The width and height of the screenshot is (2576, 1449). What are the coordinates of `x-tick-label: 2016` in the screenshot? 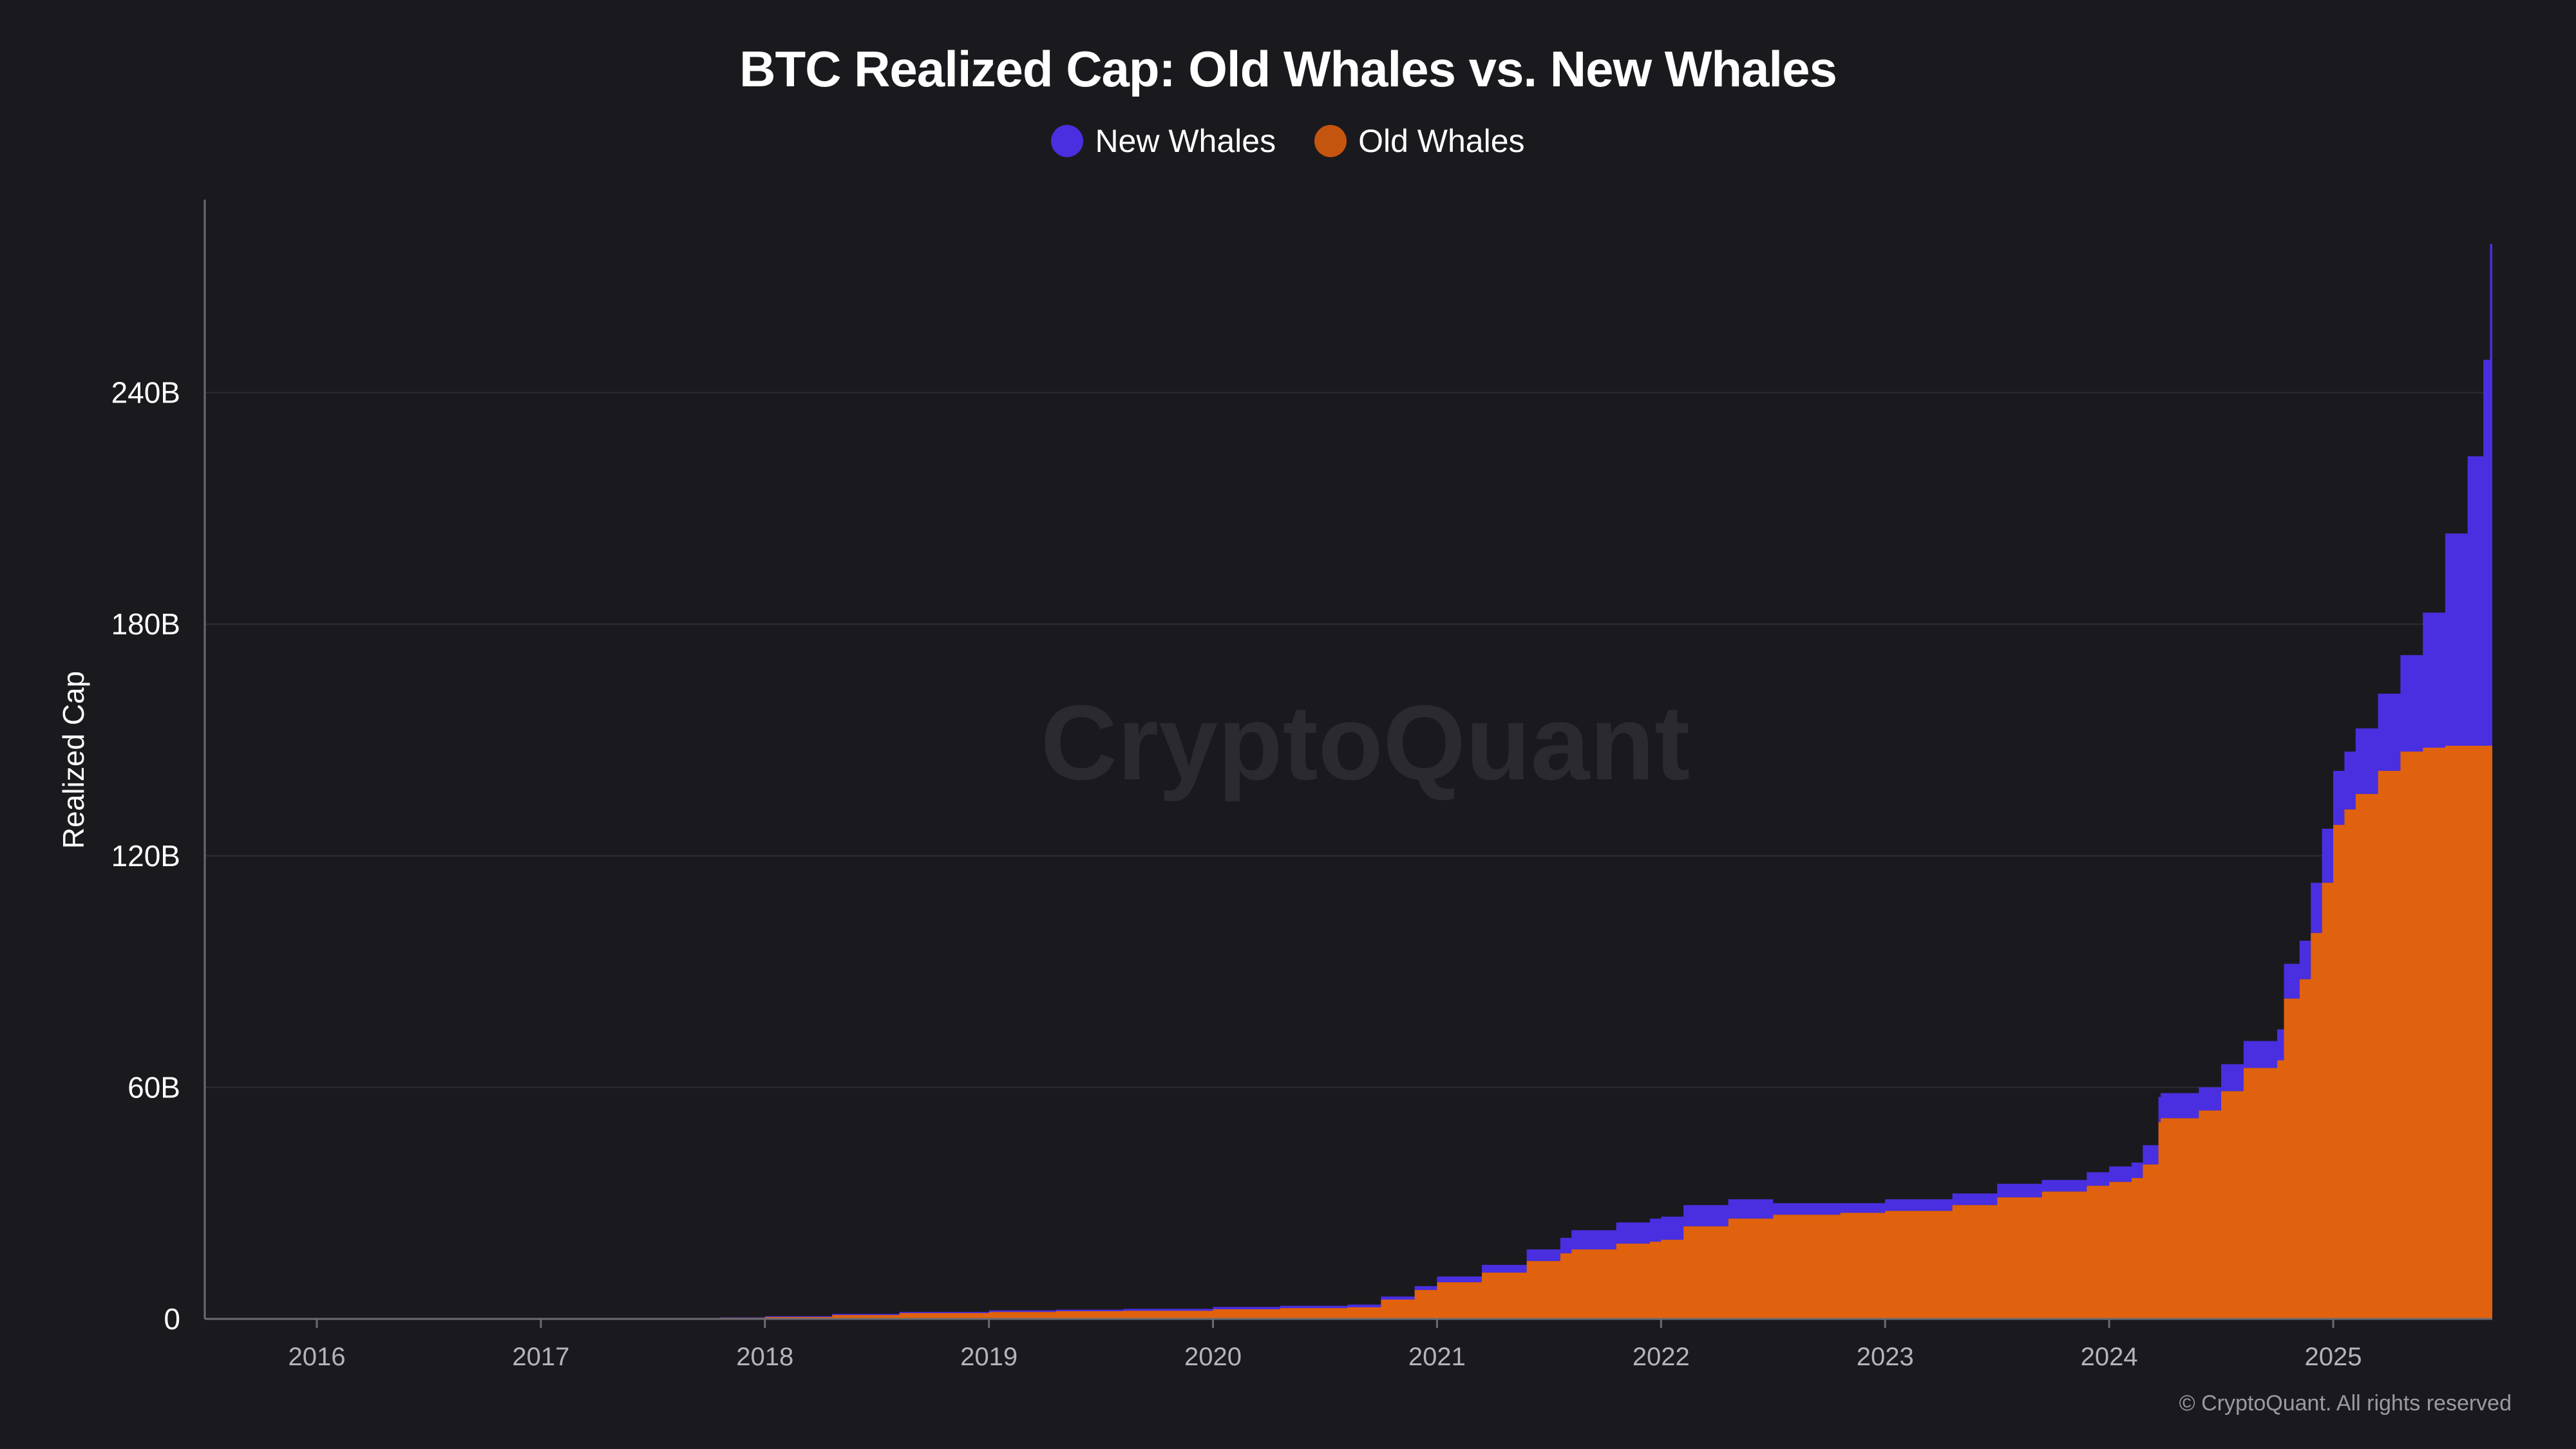 It's located at (317, 1357).